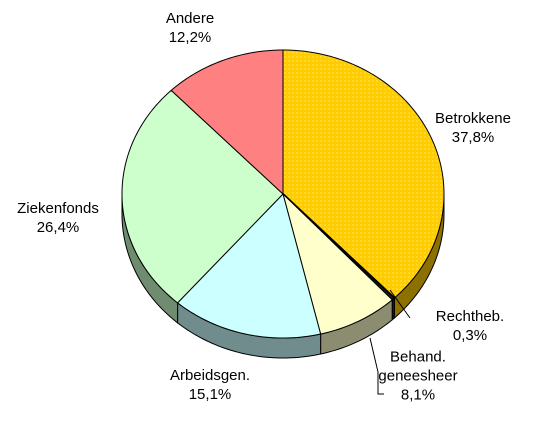 The width and height of the screenshot is (539, 427). I want to click on category-name: Behand. geneesheer, so click(418, 366).